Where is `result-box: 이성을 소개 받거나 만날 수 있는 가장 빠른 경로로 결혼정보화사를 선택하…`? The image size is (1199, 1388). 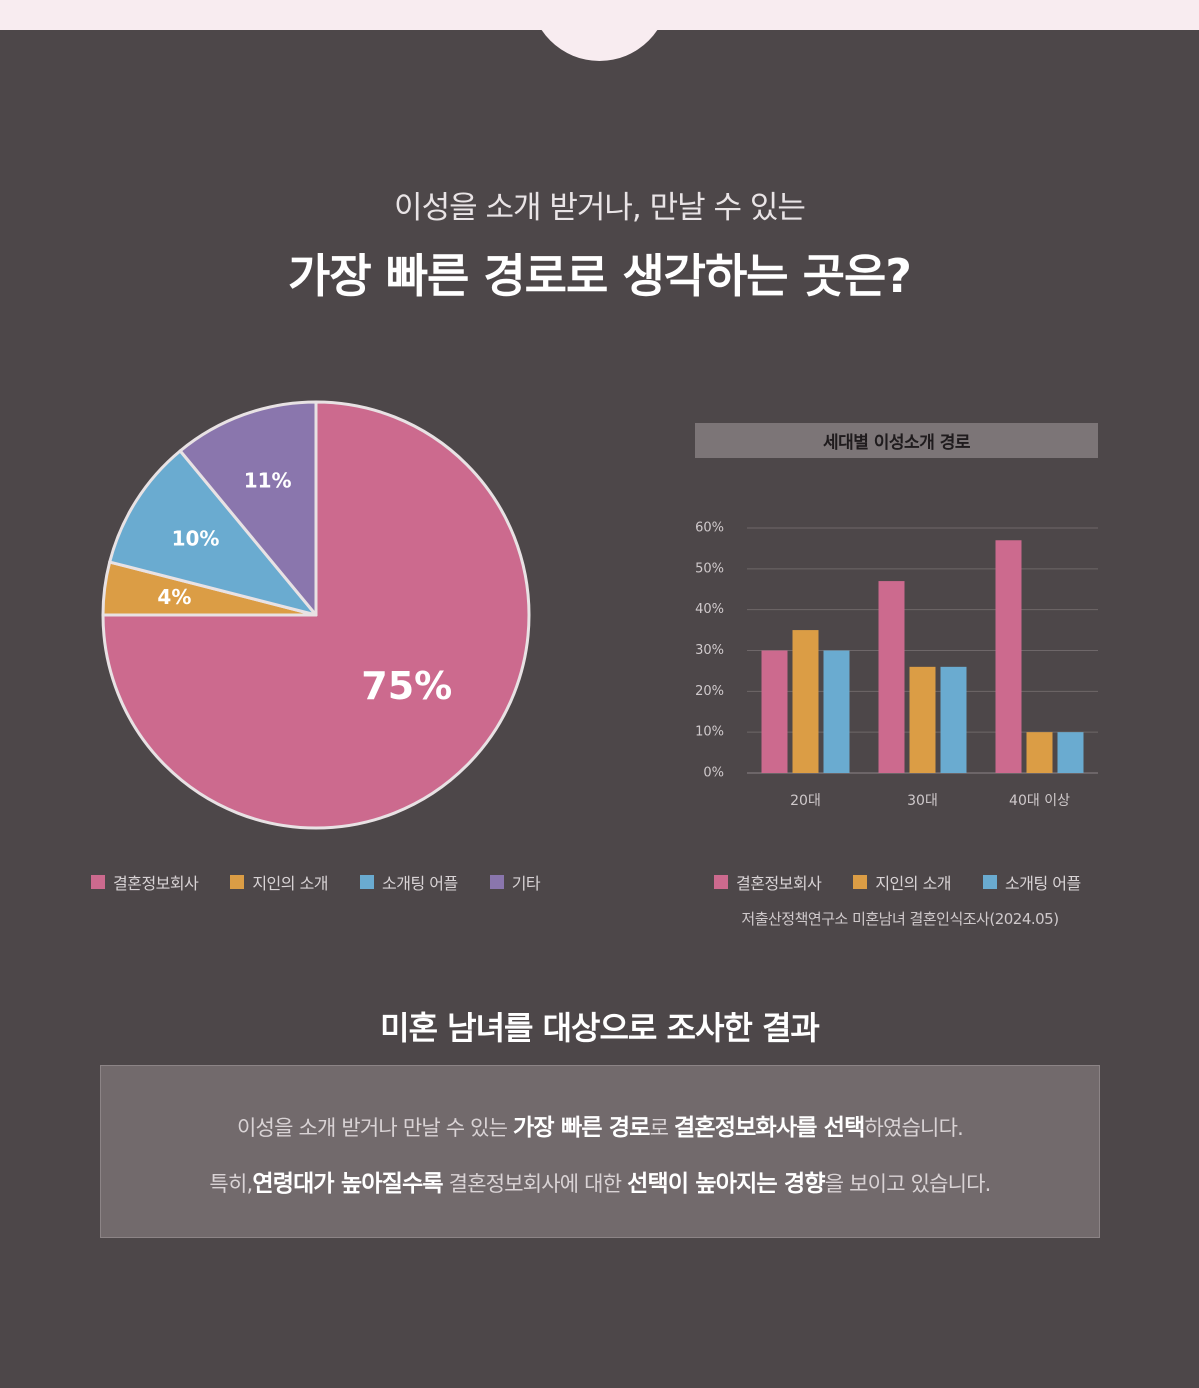
result-box: 이성을 소개 받거나 만날 수 있는 가장 빠른 경로로 결혼정보화사를 선택하… is located at coordinates (600, 1151).